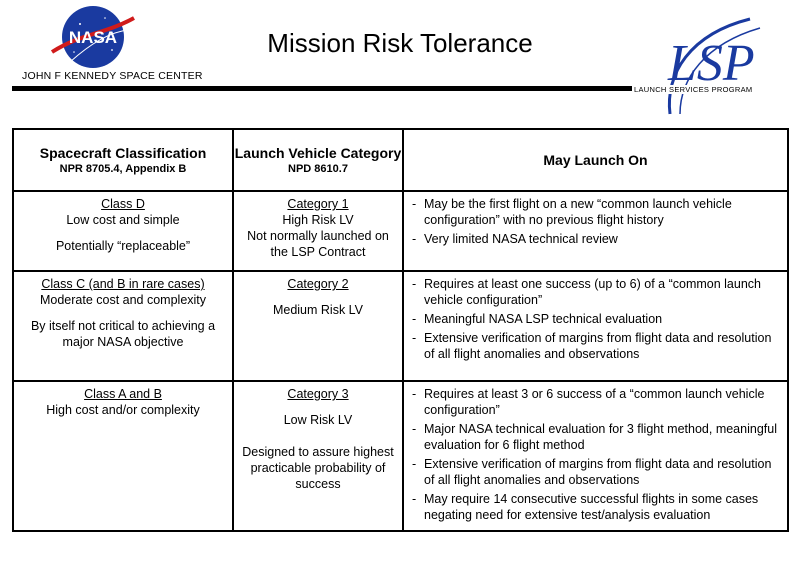 Image resolution: width=799 pixels, height=579 pixels. Describe the element at coordinates (595, 319) in the screenshot. I see `list-item: Meaningful NASA LSP technical evaluation` at that location.